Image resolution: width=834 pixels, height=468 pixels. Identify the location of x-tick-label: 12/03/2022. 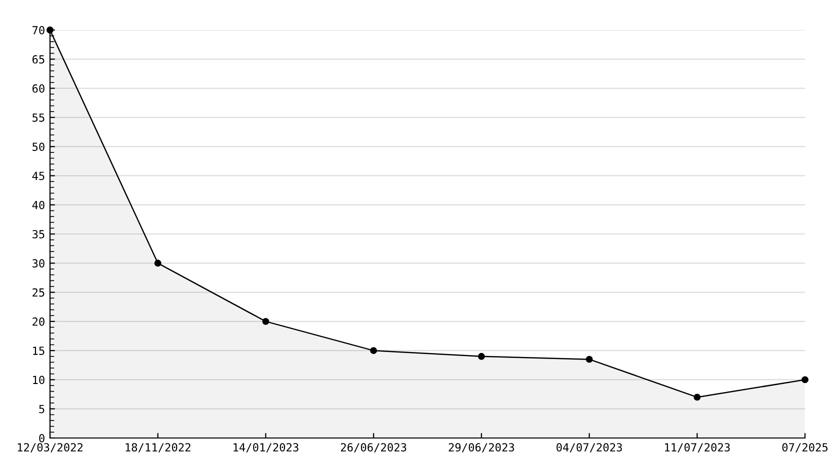
(50, 447).